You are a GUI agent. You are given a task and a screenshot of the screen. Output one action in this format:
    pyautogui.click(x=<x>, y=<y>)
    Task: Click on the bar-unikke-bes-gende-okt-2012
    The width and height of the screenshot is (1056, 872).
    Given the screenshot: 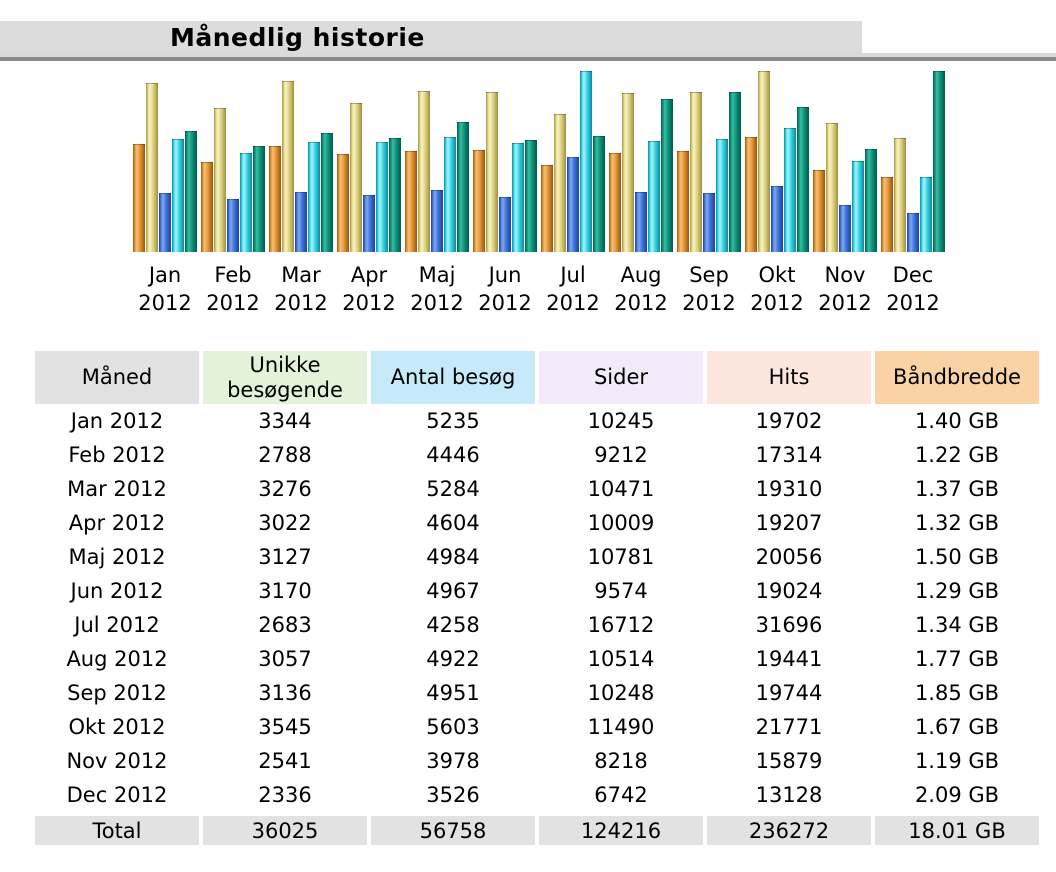 What is the action you would take?
    pyautogui.click(x=751, y=194)
    